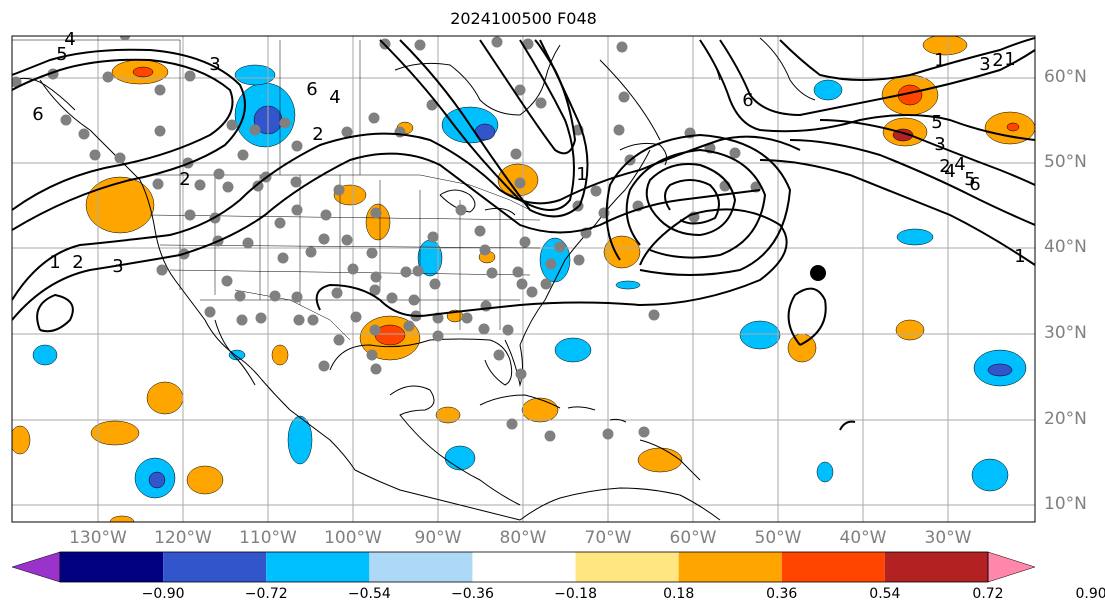  I want to click on colorbar-tick-label: 0.36, so click(782, 594).